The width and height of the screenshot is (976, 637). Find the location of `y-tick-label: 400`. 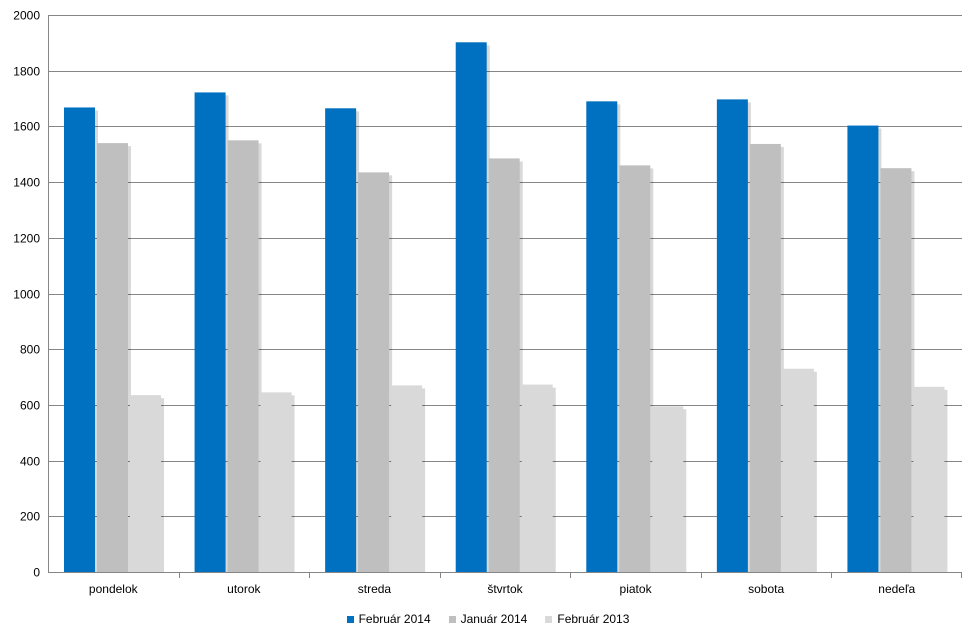

y-tick-label: 400 is located at coordinates (30, 462).